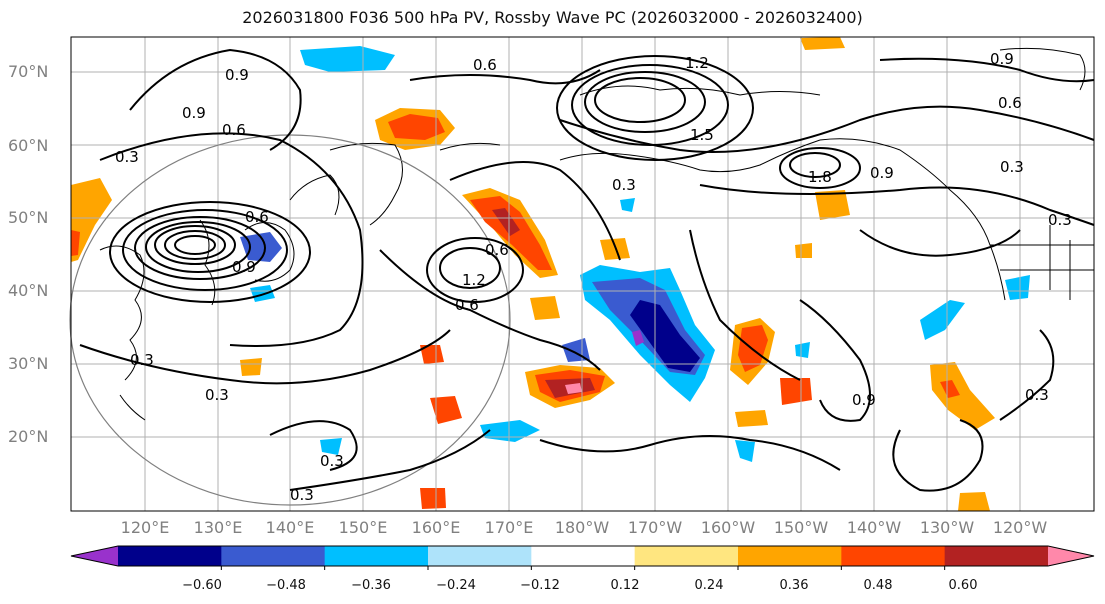 Image resolution: width=1105 pixels, height=604 pixels. I want to click on colorbar-tick-label: 0.12, so click(625, 585).